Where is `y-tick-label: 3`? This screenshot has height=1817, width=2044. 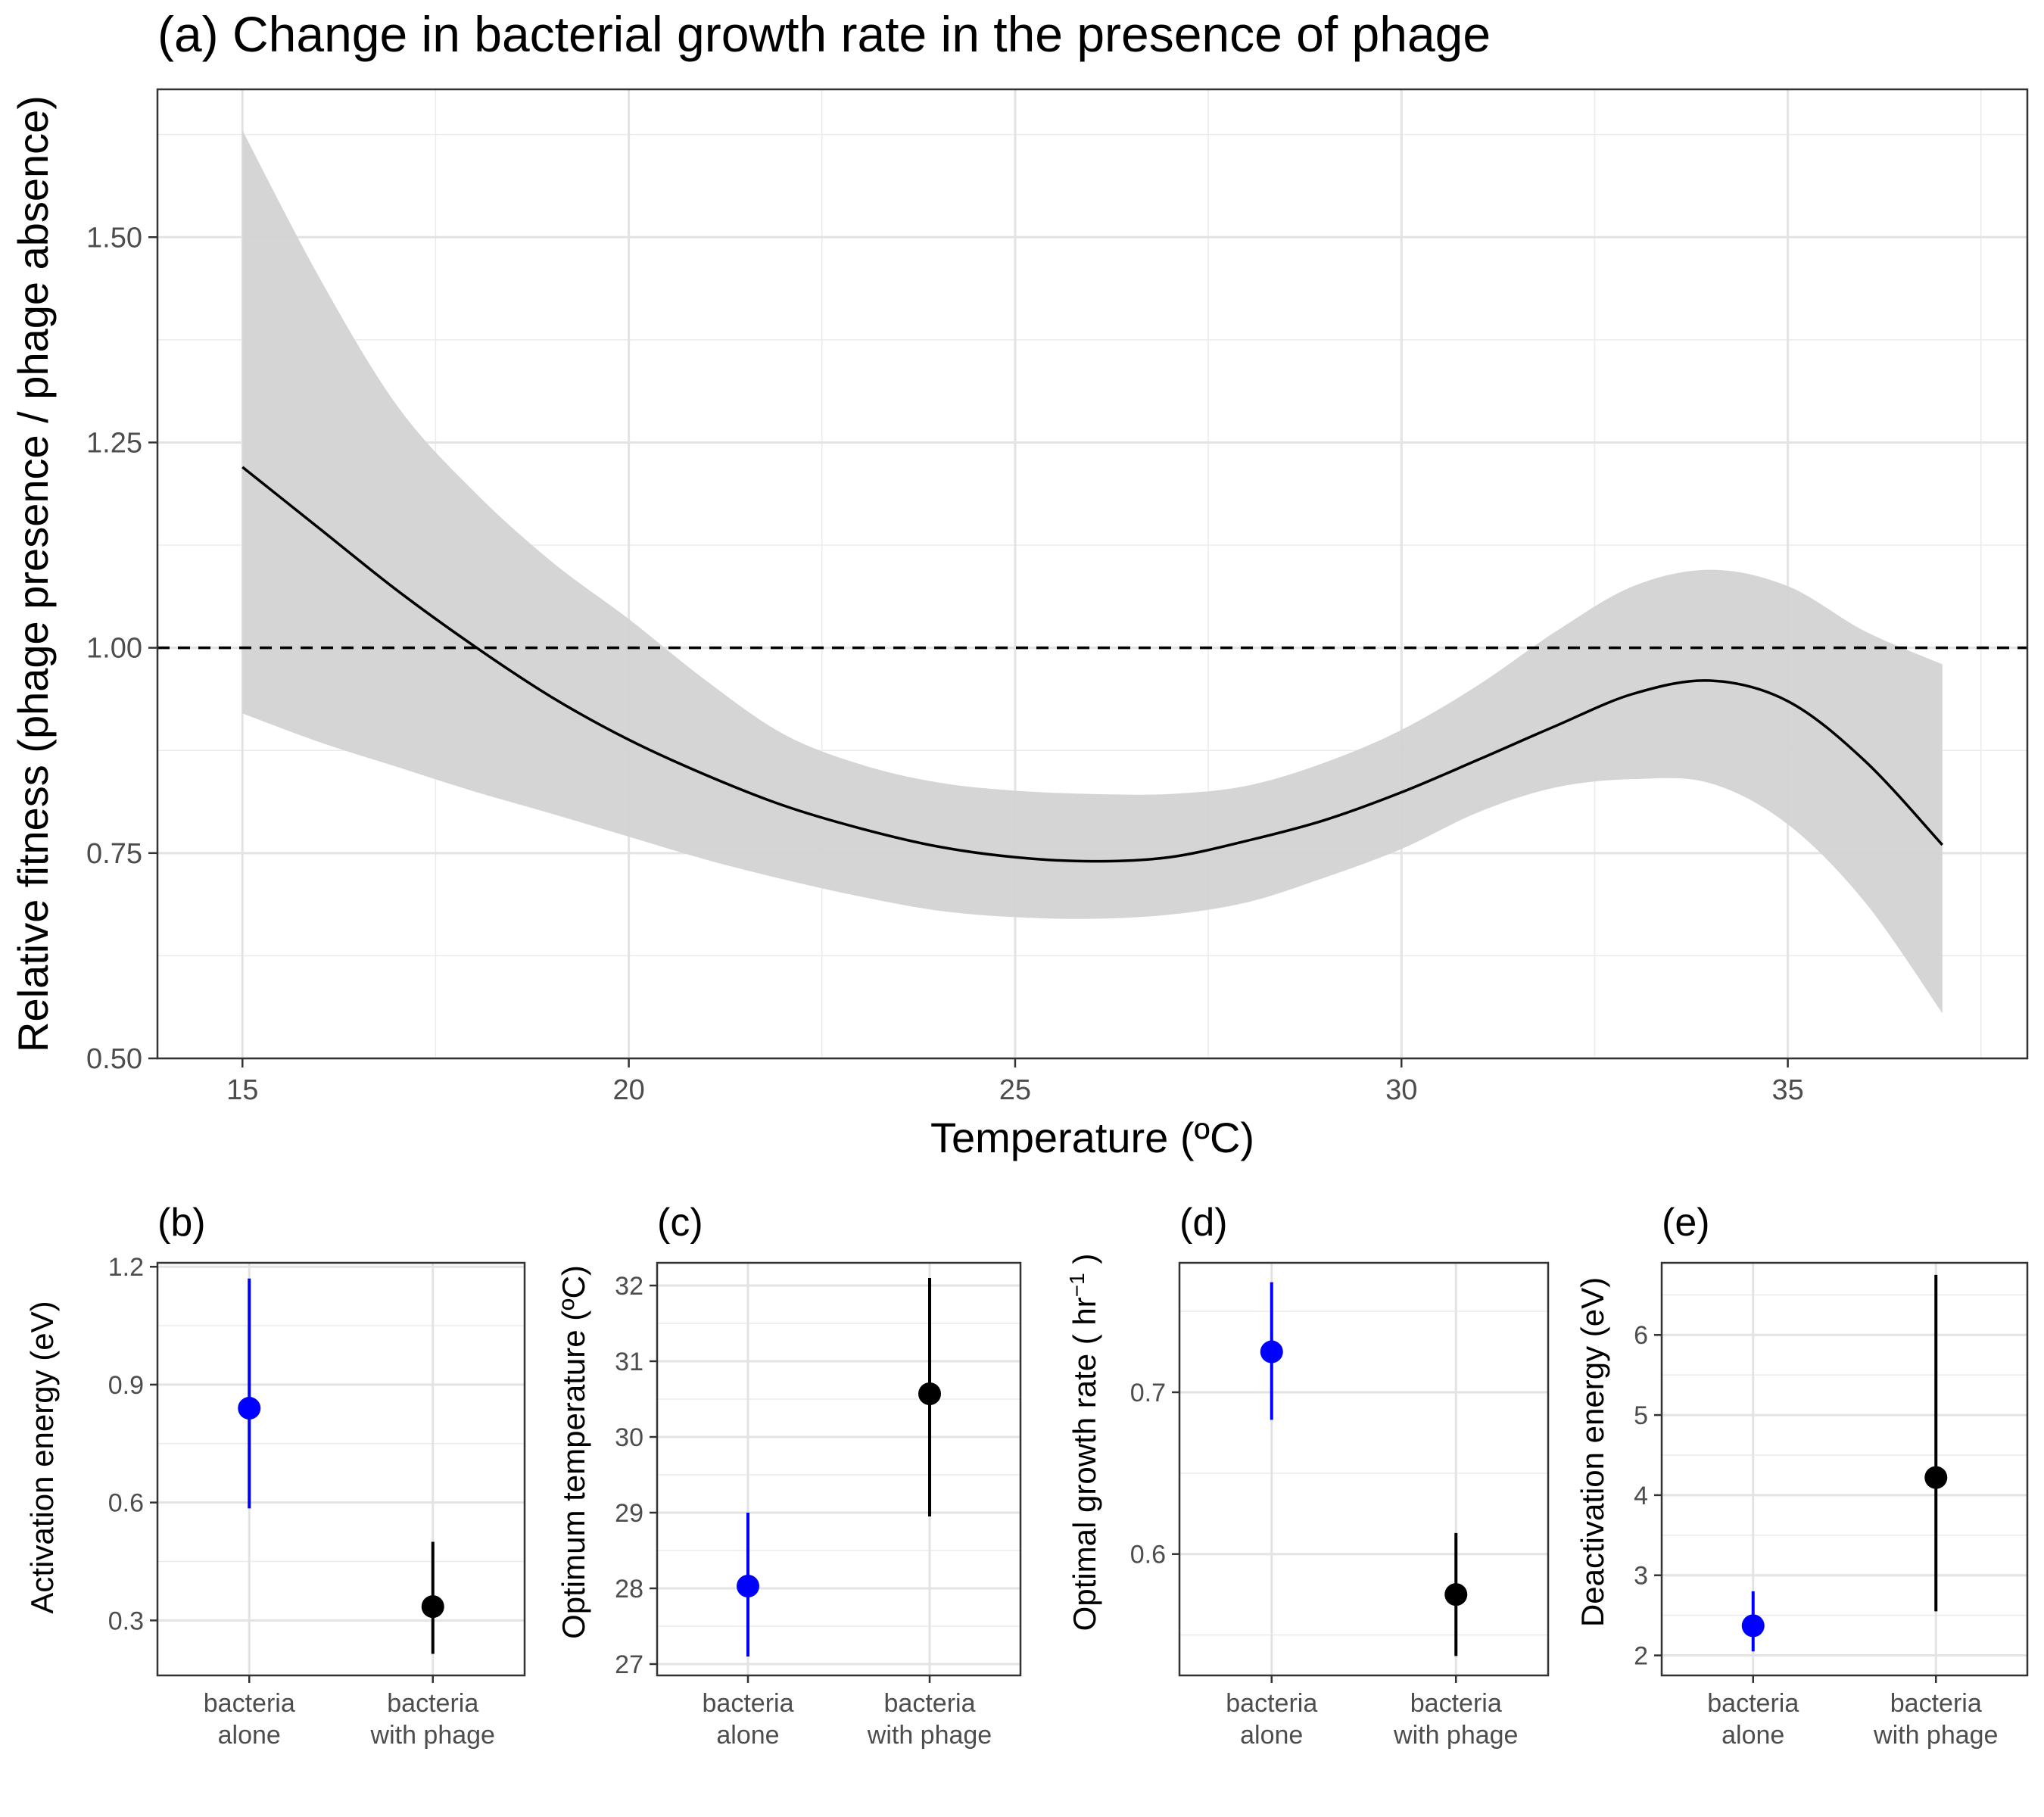
y-tick-label: 3 is located at coordinates (1641, 1576).